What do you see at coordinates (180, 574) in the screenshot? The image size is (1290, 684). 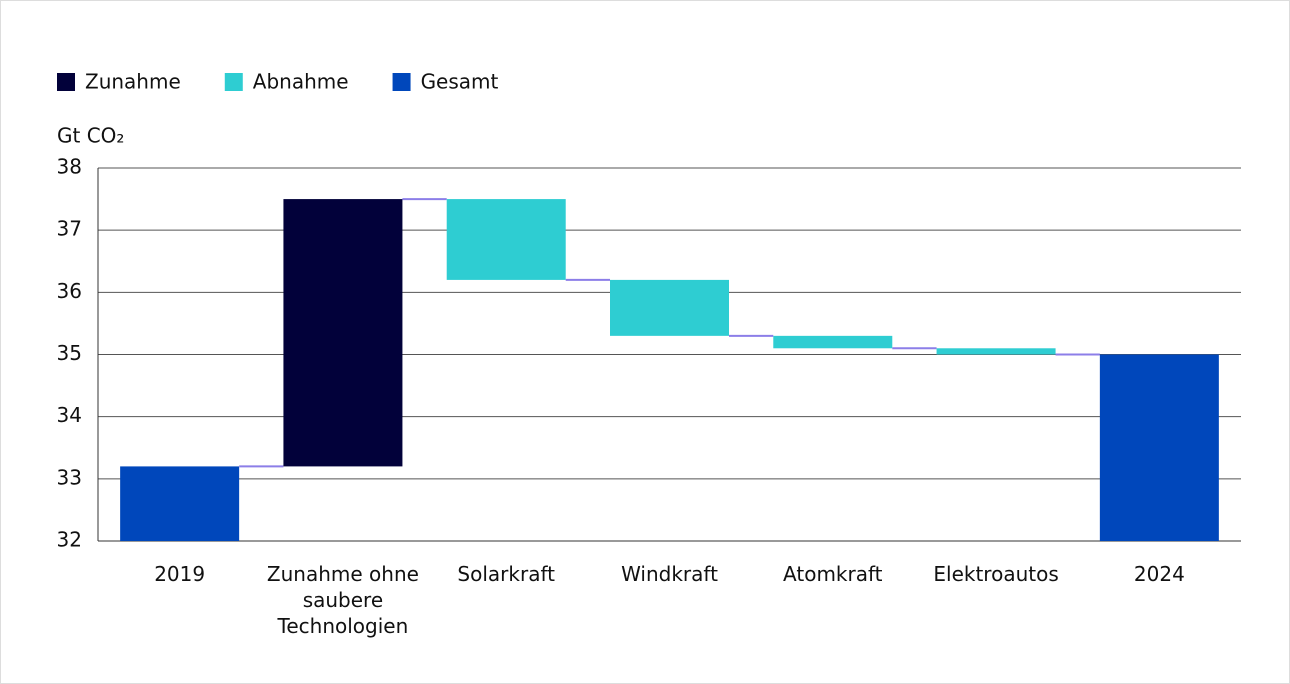 I see `x-tick-label: 2019` at bounding box center [180, 574].